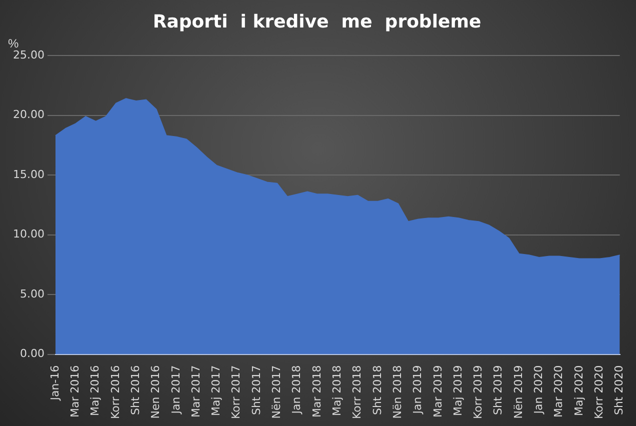 This screenshot has width=636, height=426. What do you see at coordinates (32, 353) in the screenshot?
I see `y-tick-label: 0.00` at bounding box center [32, 353].